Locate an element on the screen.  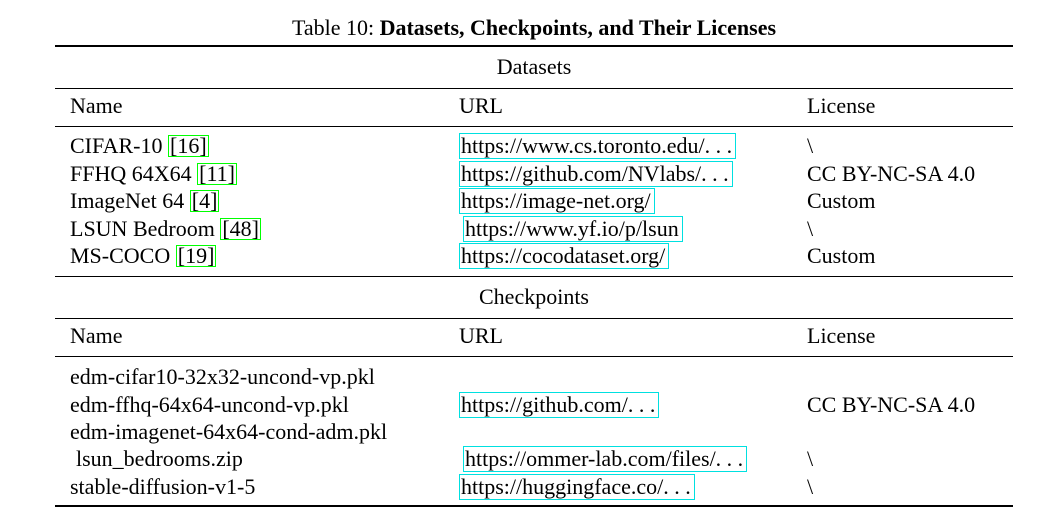
dataset-license: CC BY-NC-SA 4.0 is located at coordinates (891, 173).